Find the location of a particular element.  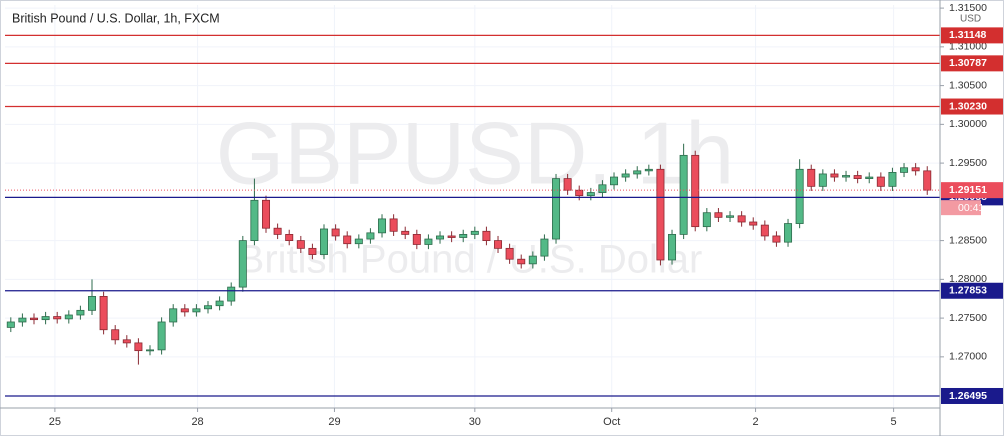

watermark-name: British Pound / U.S. Dollar is located at coordinates (470, 260).